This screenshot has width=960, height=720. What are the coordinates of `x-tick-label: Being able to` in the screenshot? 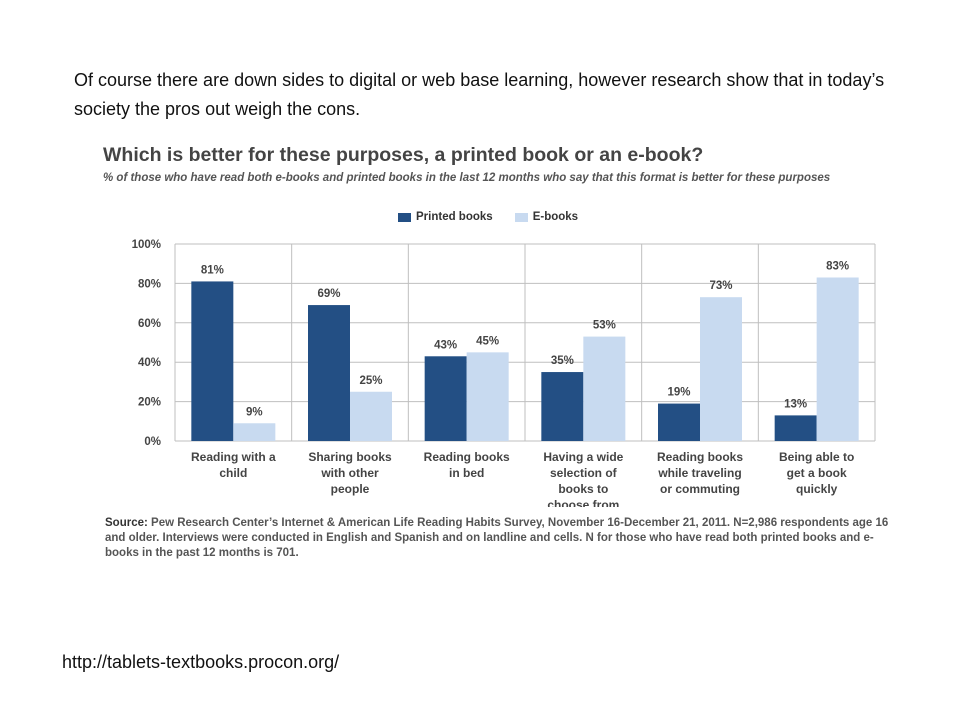 It's located at (816, 457).